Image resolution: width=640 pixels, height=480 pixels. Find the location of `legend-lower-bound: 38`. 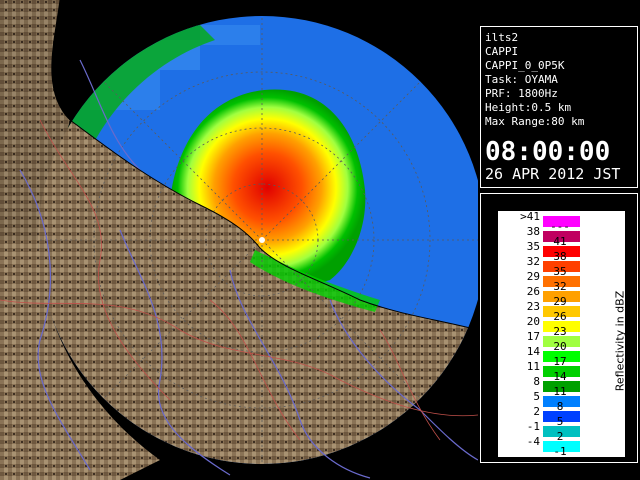

legend-lower-bound: 38 is located at coordinates (533, 231).